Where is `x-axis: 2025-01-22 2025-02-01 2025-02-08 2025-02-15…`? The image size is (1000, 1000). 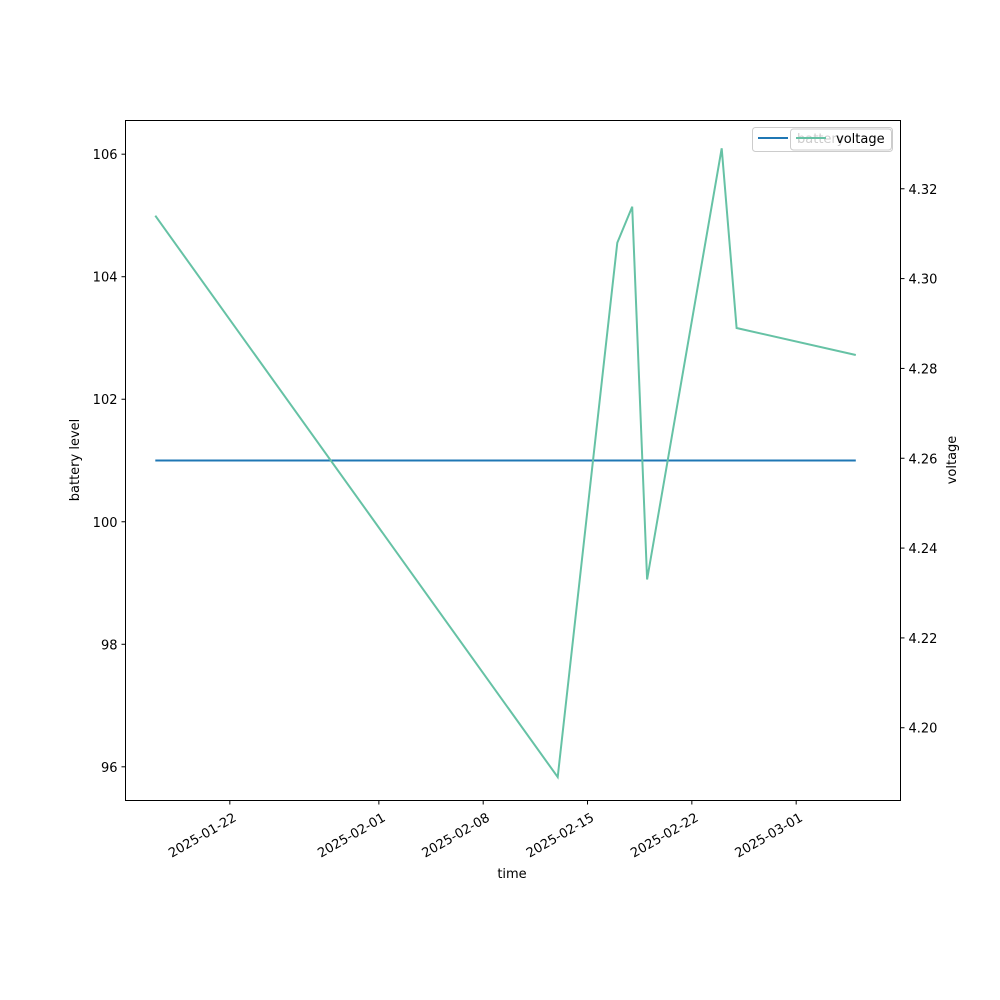 x-axis: 2025-01-22 2025-02-01 2025-02-08 2025-02-15… is located at coordinates (486, 831).